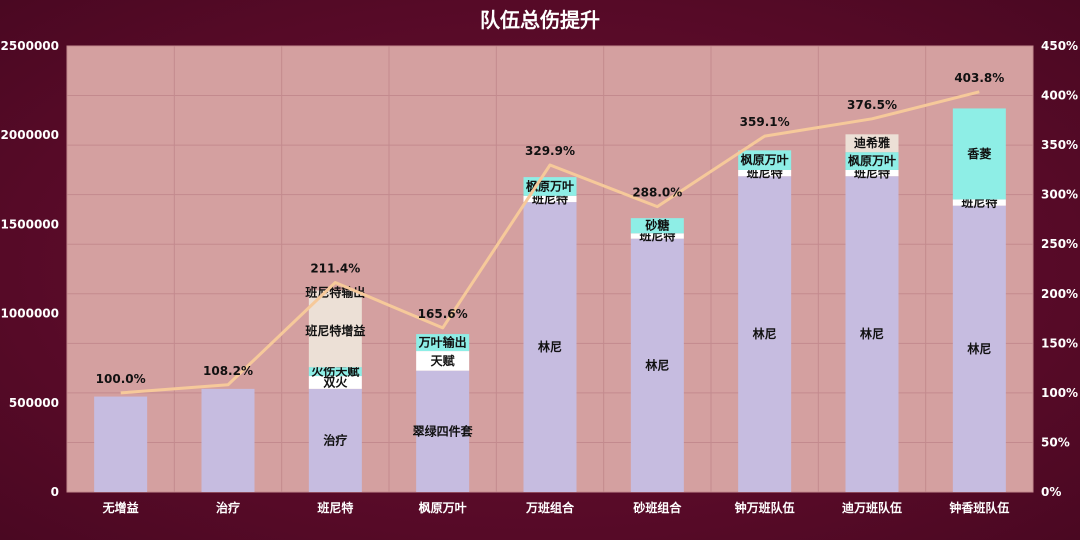  Describe the element at coordinates (443, 507) in the screenshot. I see `x-axis-category-label: 枫原万叶` at that location.